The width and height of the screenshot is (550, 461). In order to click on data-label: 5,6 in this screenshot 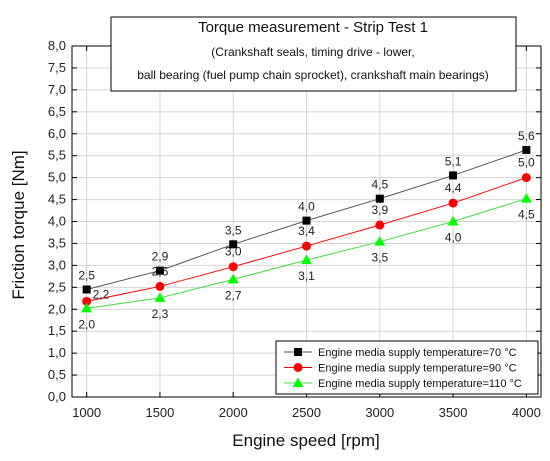, I will do `click(526, 136)`.